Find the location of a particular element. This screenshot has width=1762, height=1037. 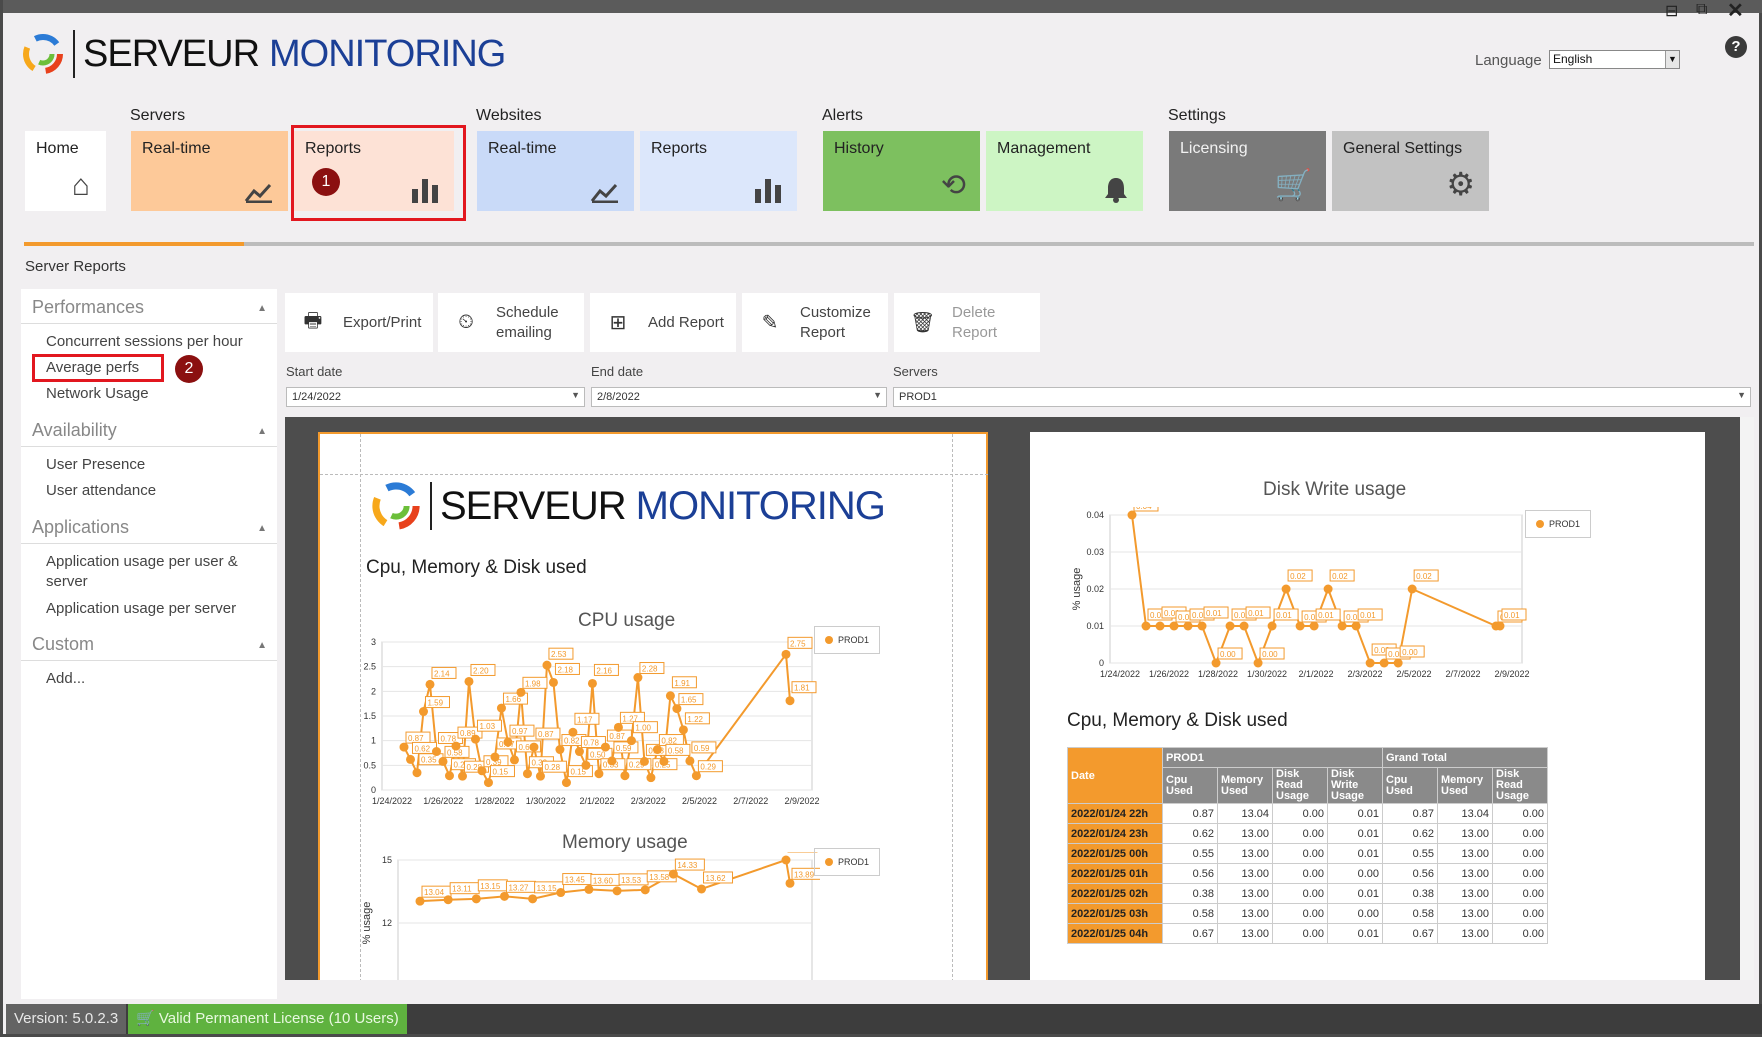

category-performances: Performances is located at coordinates (88, 307).